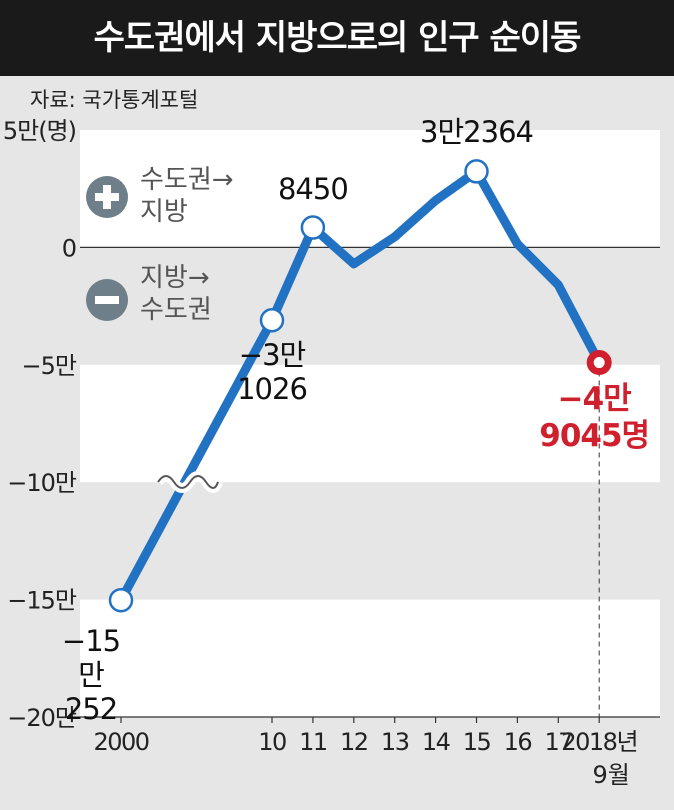  Describe the element at coordinates (313, 742) in the screenshot. I see `x-tick-label: 11` at that location.